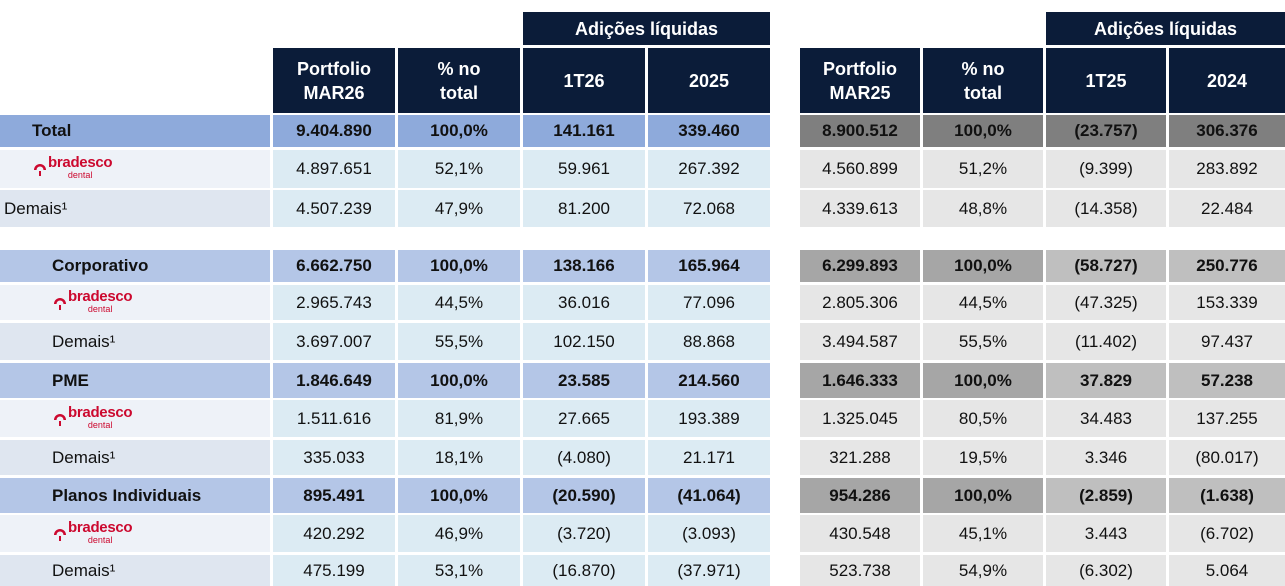 The image size is (1285, 586). Describe the element at coordinates (860, 457) in the screenshot. I see `value-cell: 321.288` at that location.